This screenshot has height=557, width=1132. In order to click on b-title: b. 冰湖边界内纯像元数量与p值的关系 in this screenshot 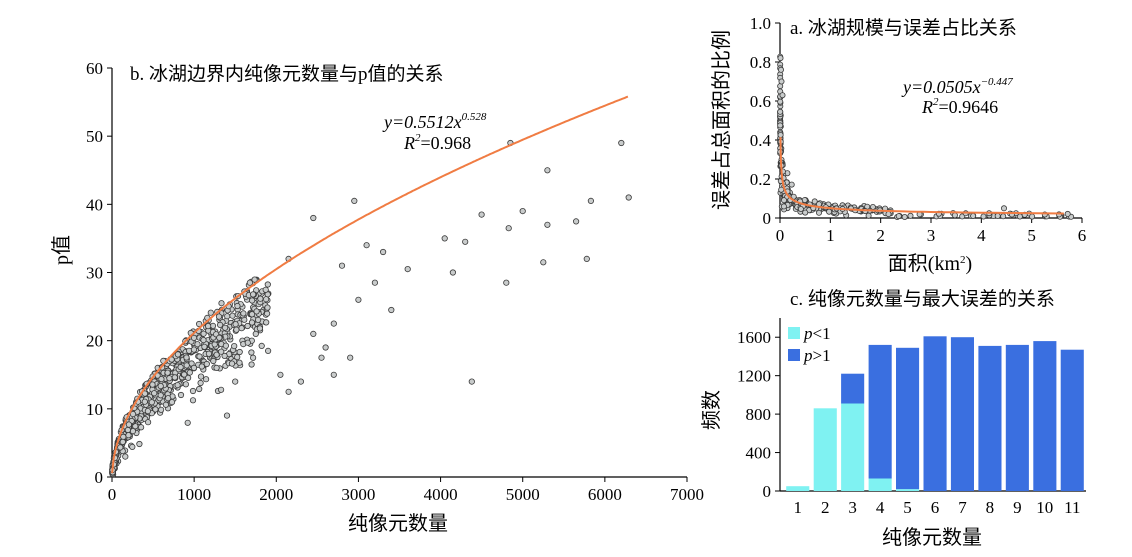, I will do `click(287, 74)`.